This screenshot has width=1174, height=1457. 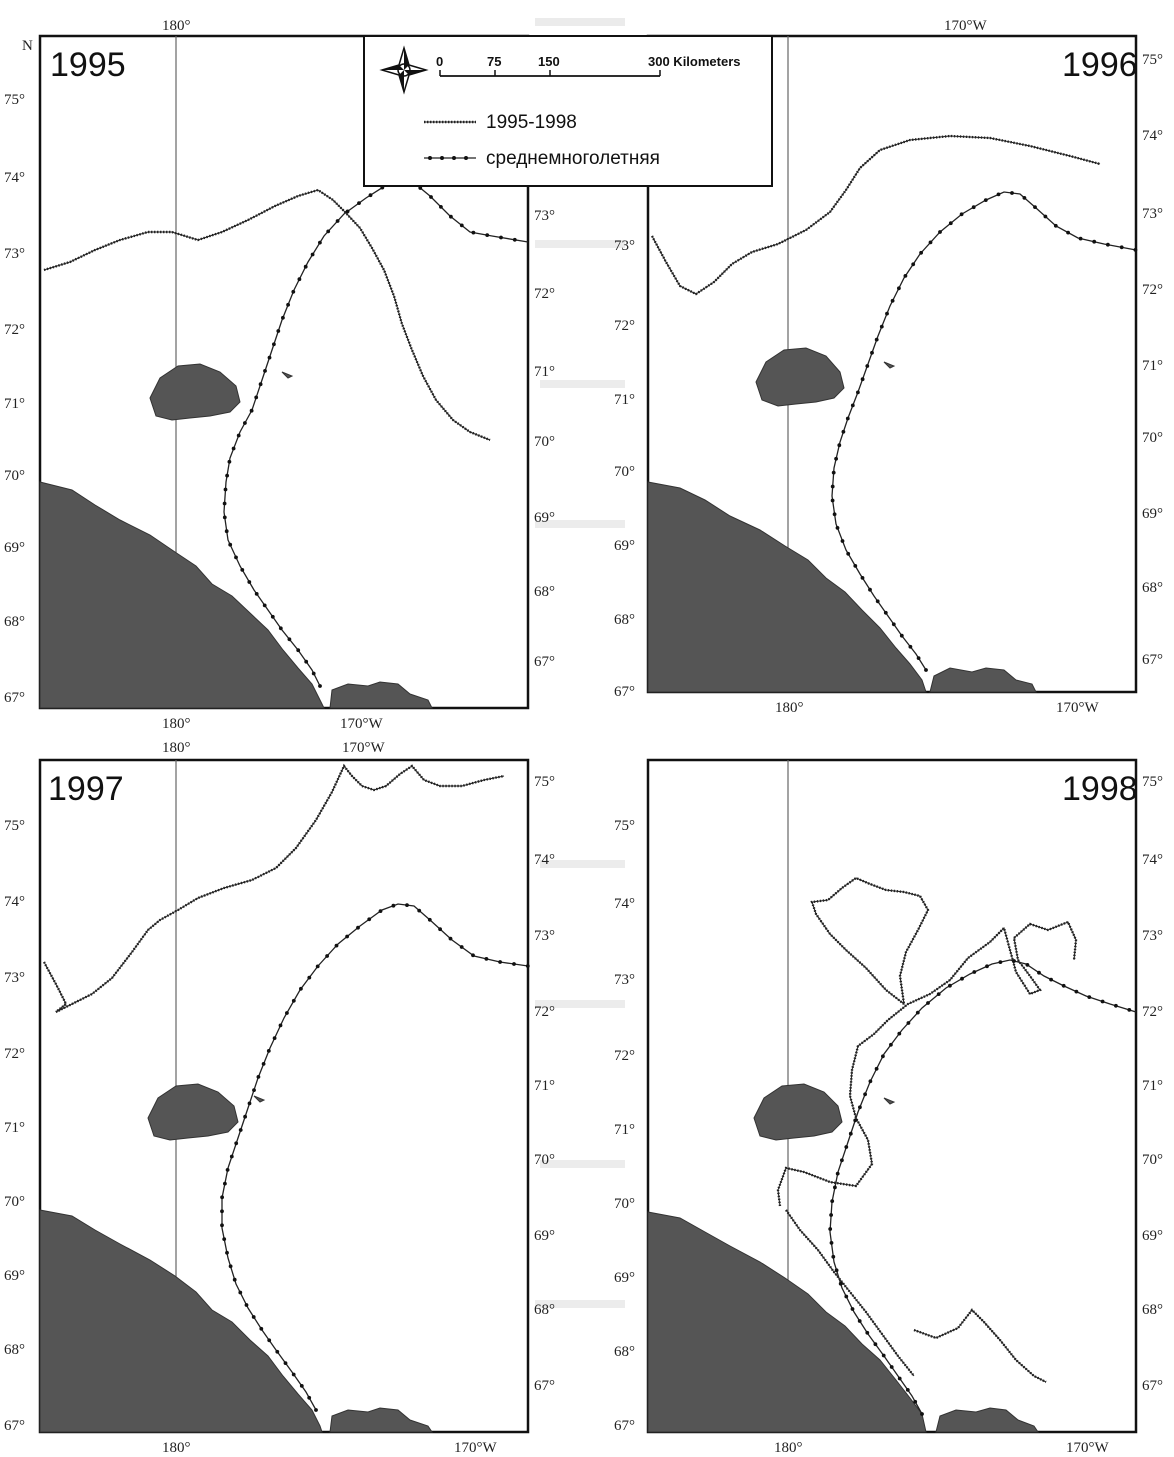 What do you see at coordinates (549, 61) in the screenshot?
I see `scale-label-150: 150` at bounding box center [549, 61].